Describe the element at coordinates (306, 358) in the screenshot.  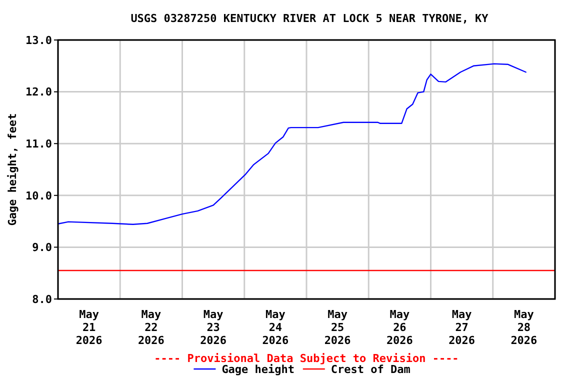
I see `text: ---- Provisional Data Subject to Revision ----` at that location.